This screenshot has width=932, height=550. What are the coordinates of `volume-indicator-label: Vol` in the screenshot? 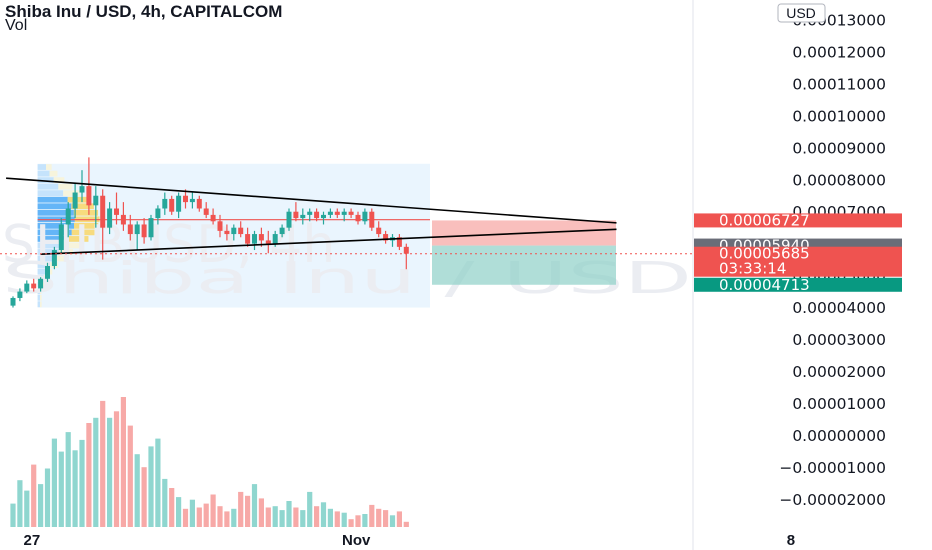 It's located at (16, 25).